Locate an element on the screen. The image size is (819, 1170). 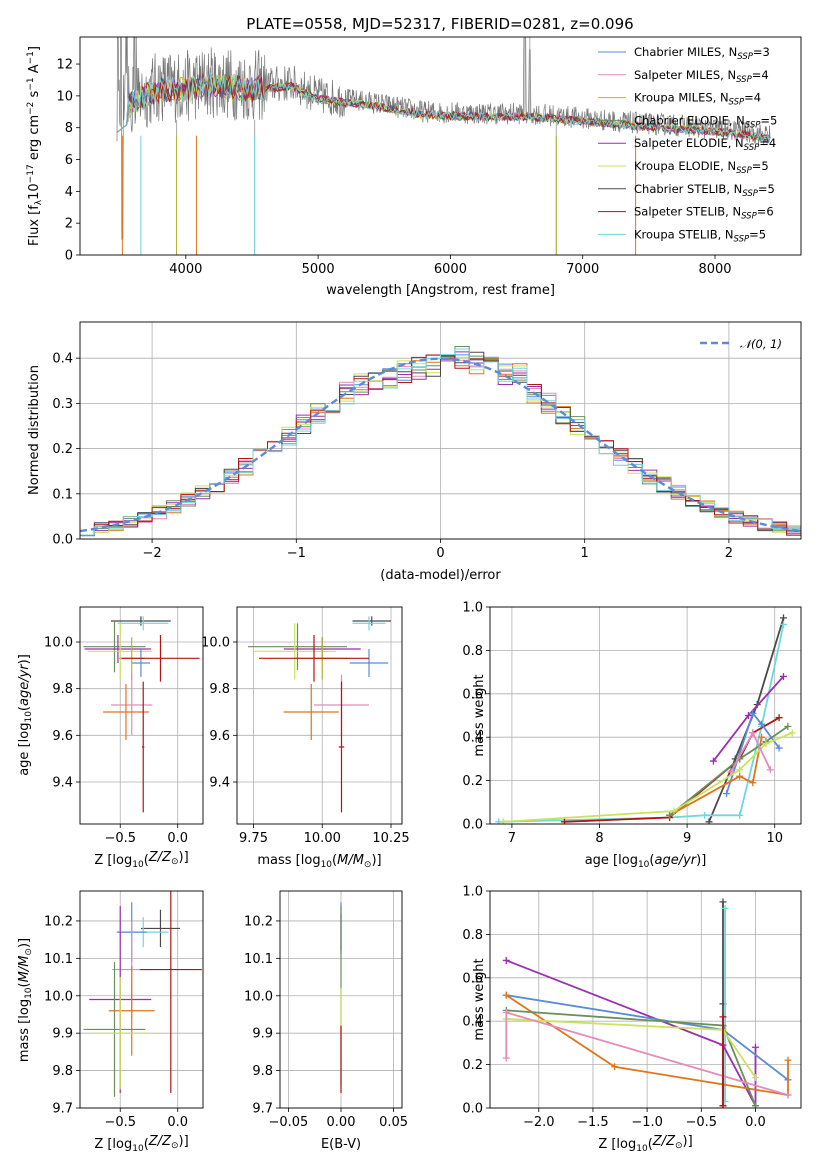
x-tick-label: 7 is located at coordinates (512, 838).